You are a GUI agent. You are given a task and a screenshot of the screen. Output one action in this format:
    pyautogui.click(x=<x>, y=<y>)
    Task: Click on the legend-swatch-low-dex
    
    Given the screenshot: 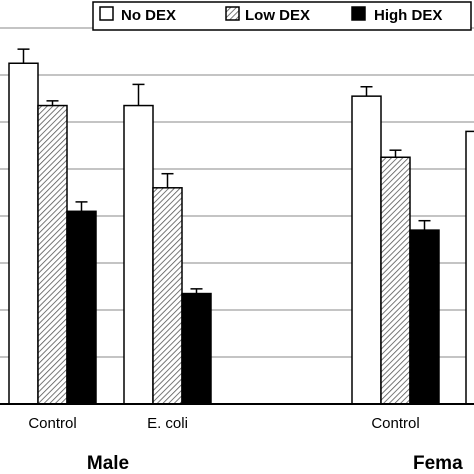 What is the action you would take?
    pyautogui.click(x=232, y=13)
    